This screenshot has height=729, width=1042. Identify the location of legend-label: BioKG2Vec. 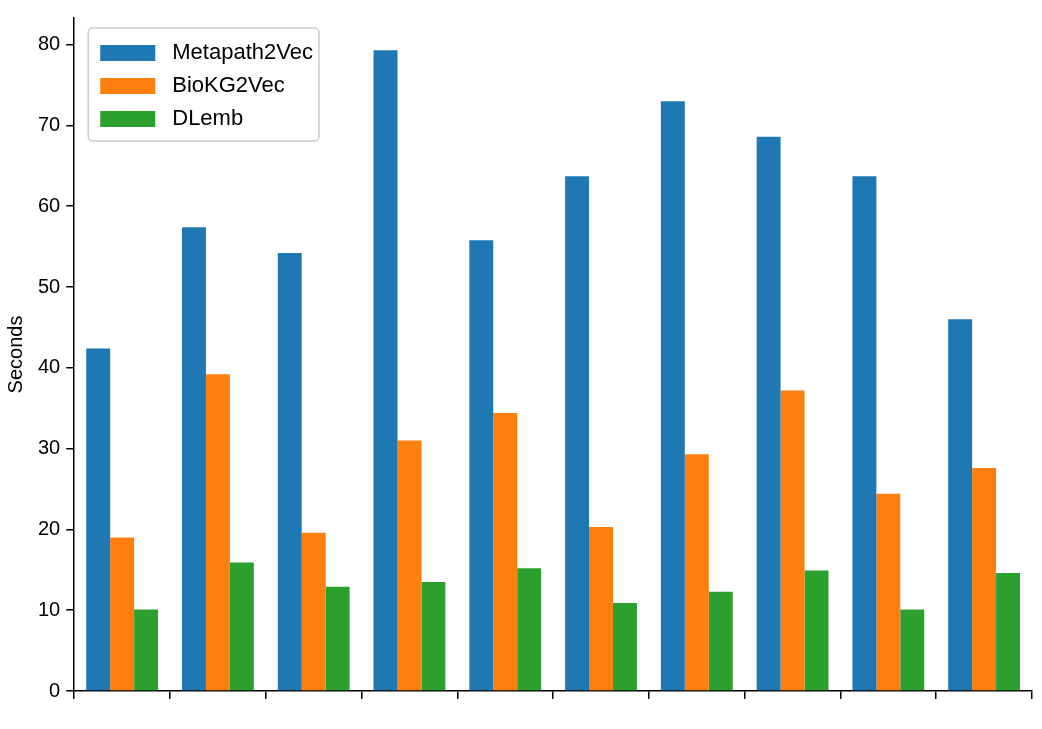
(228, 85).